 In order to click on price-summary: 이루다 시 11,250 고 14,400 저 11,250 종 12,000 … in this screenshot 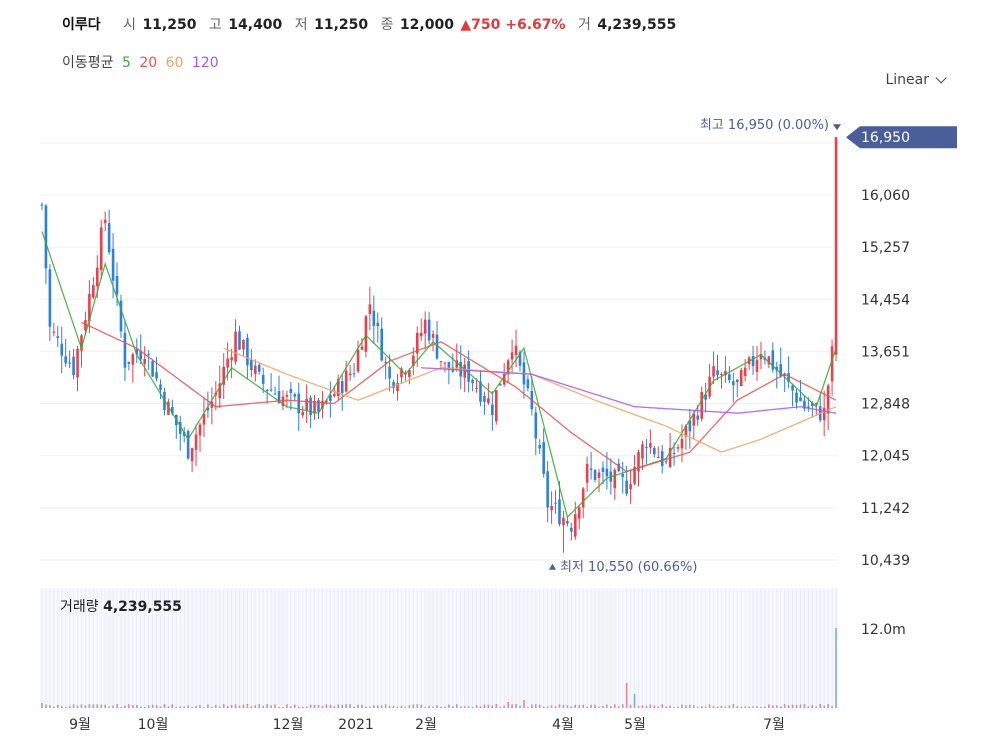, I will do `click(370, 24)`.